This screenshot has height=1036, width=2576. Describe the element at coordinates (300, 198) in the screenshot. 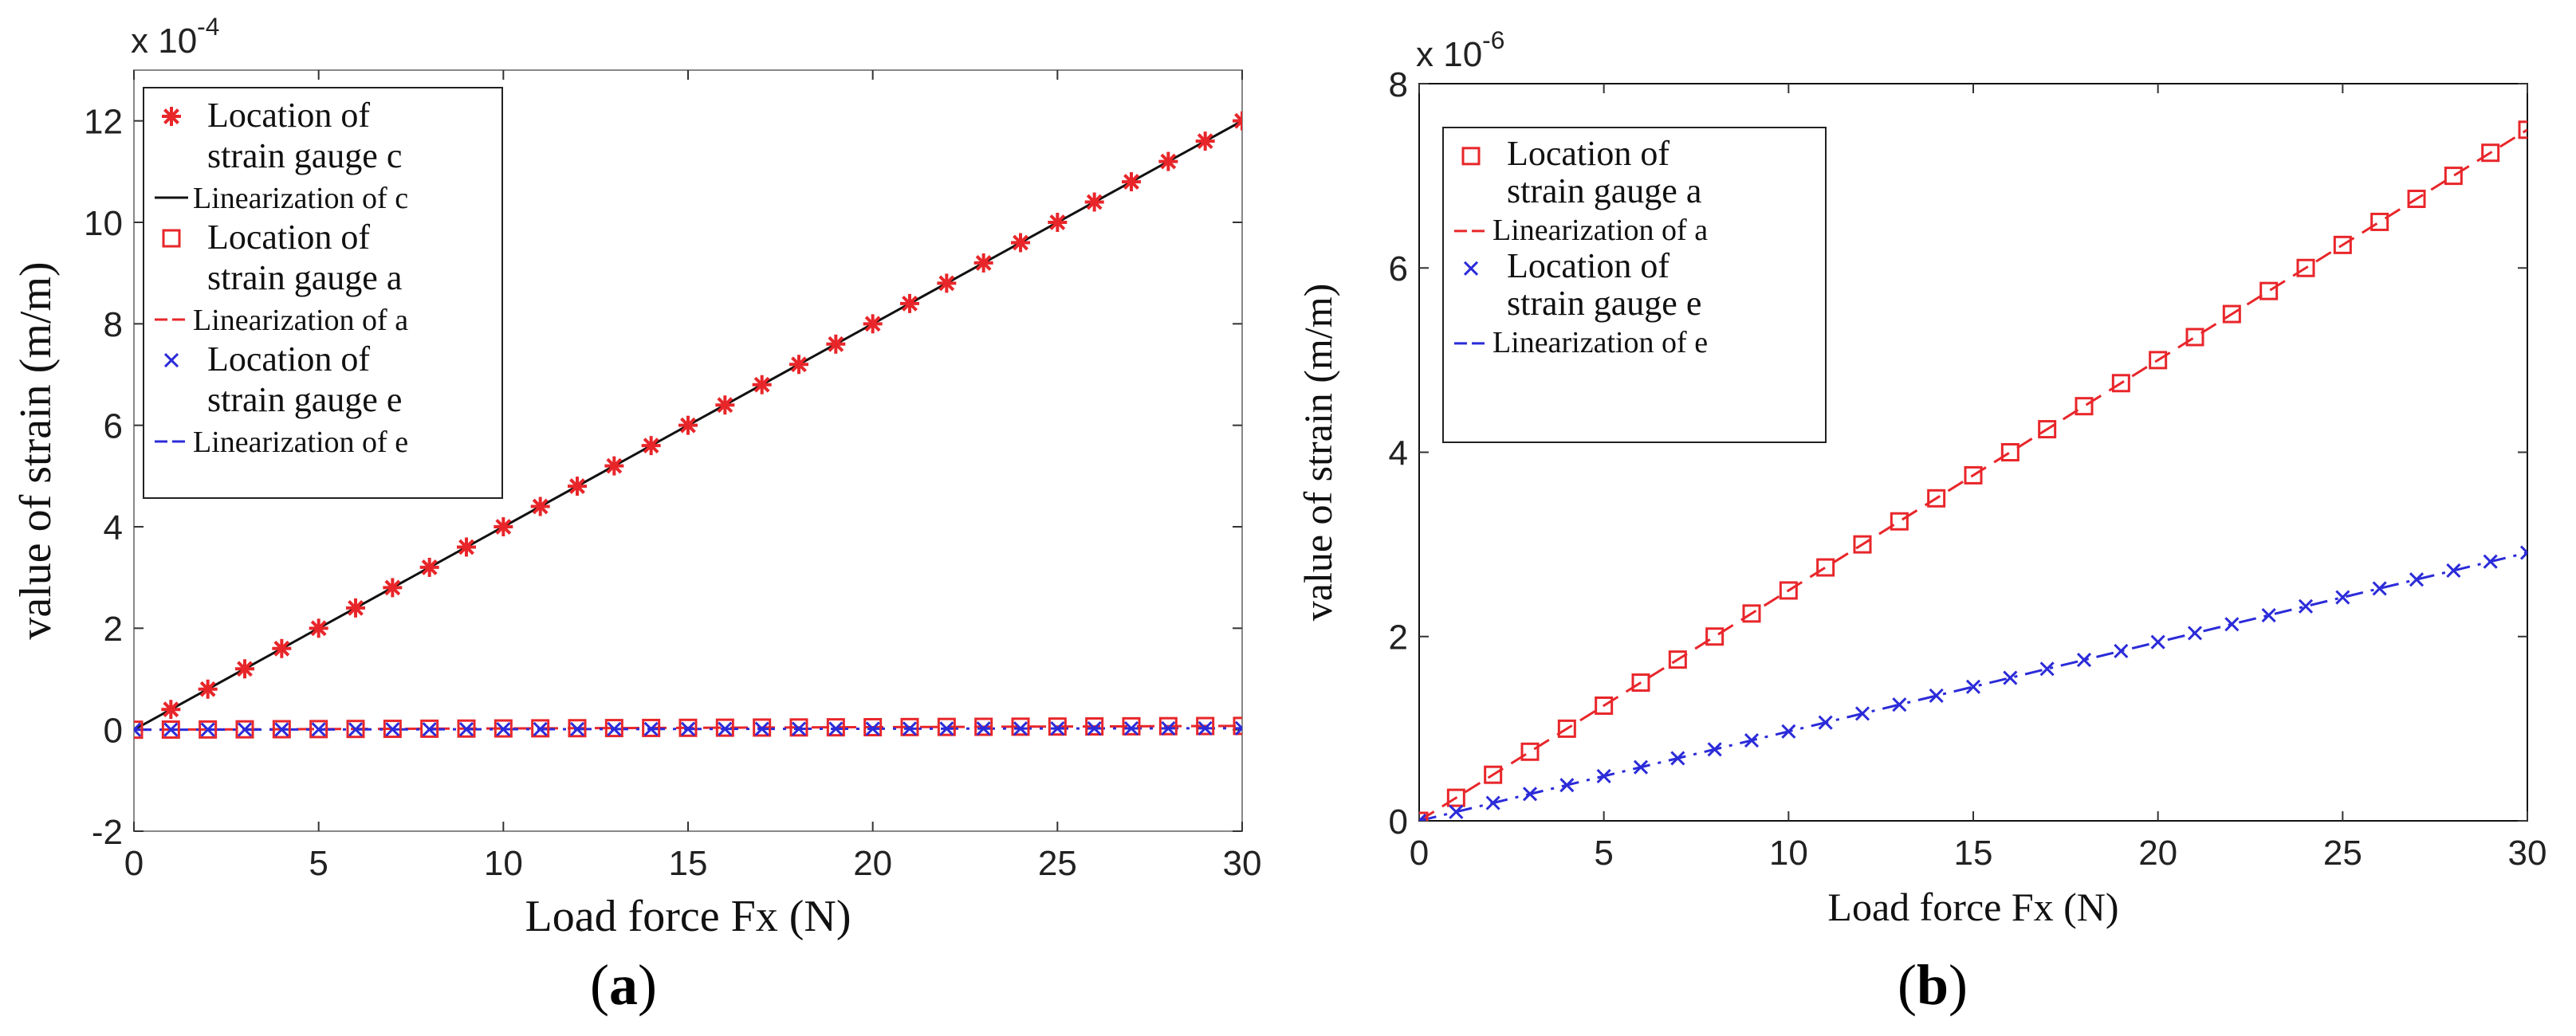

I see `legend-label-1: Linearization of c` at that location.